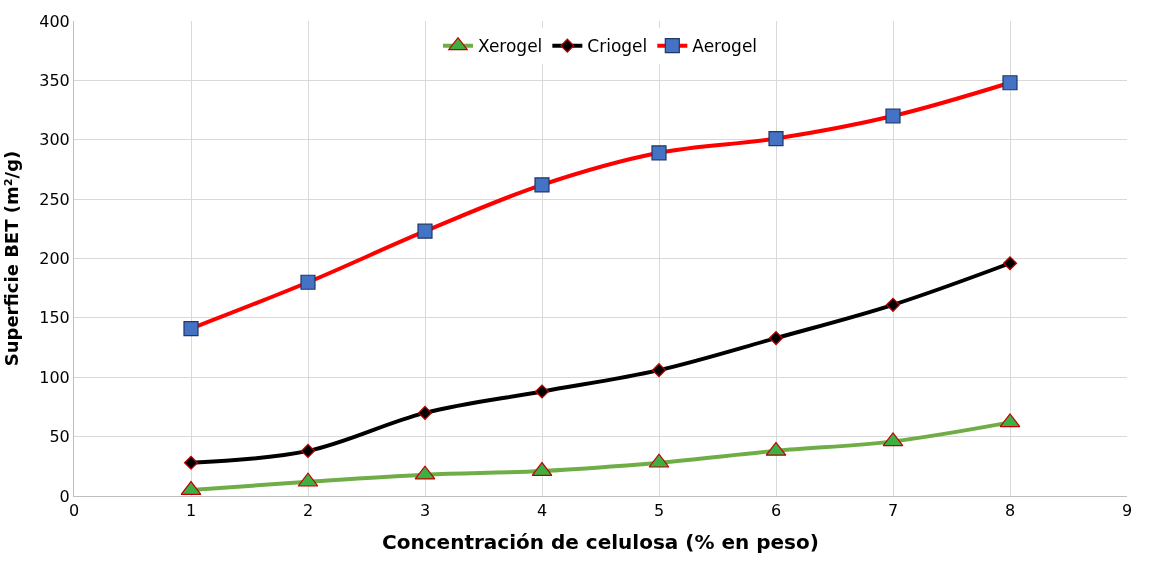 Image resolution: width=1152 pixels, height=561 pixels. Describe the element at coordinates (54, 21) in the screenshot. I see `y-tick-label: 400` at that location.